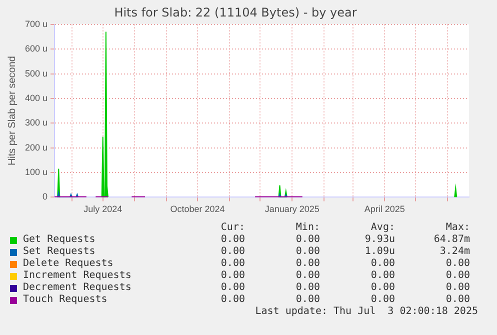 This screenshot has width=497, height=335. I want to click on text: Max:, so click(457, 228).